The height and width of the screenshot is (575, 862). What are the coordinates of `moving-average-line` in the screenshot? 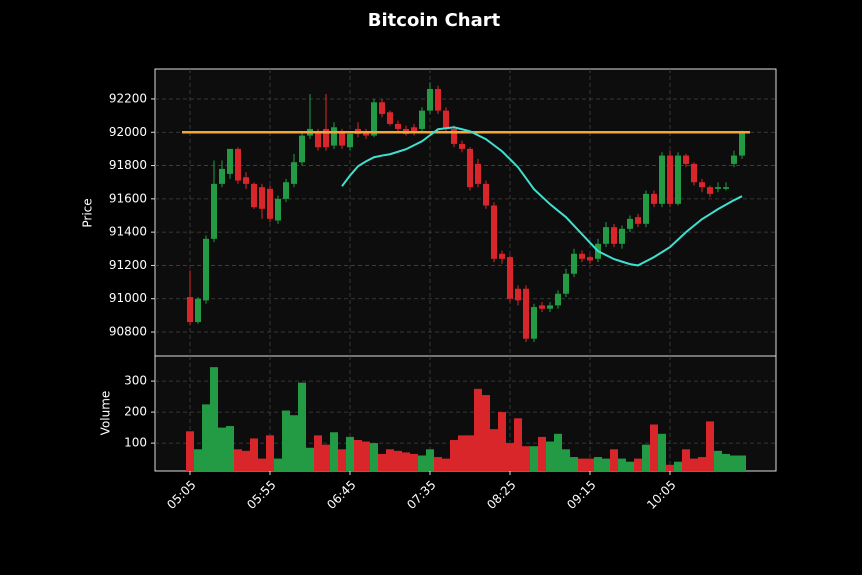 It's located at (542, 196).